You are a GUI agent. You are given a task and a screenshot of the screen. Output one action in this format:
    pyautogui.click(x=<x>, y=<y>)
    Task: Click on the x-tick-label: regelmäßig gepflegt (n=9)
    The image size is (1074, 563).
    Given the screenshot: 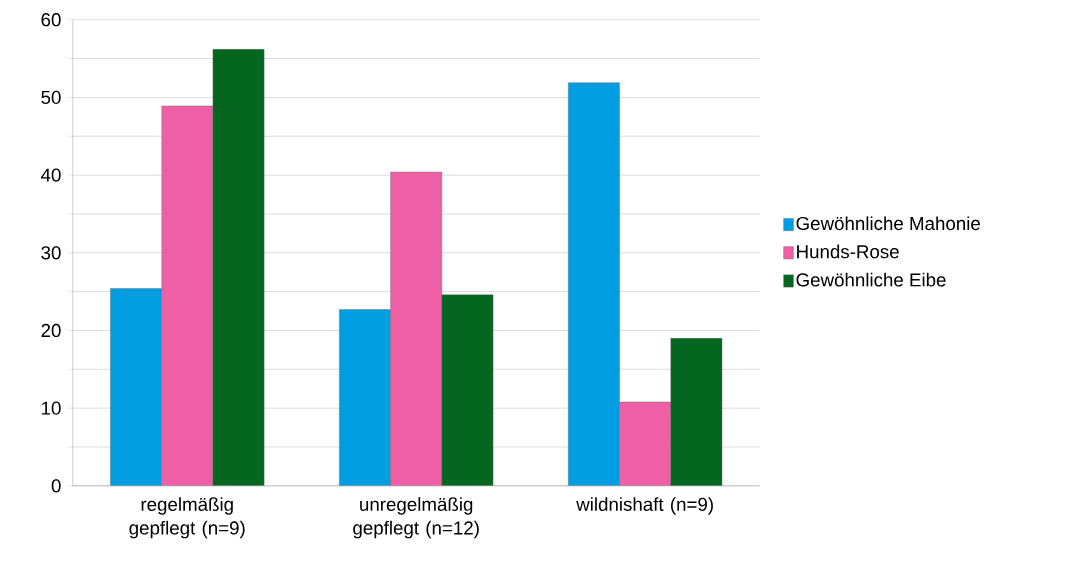 What is the action you would take?
    pyautogui.click(x=187, y=518)
    